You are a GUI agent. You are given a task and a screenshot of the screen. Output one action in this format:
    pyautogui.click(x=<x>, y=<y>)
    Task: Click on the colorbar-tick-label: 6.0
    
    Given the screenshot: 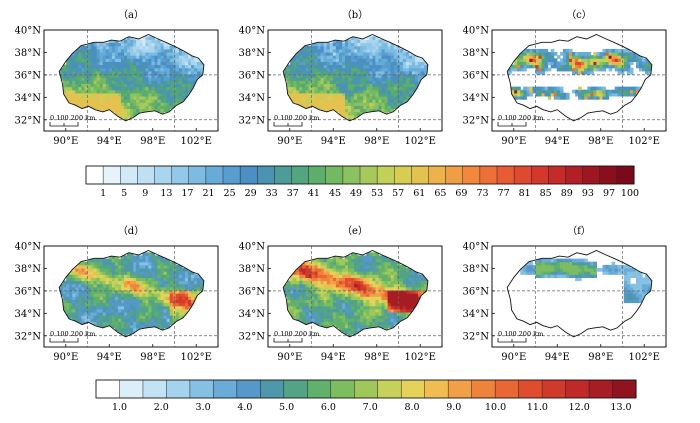 What is the action you would take?
    pyautogui.click(x=328, y=407)
    